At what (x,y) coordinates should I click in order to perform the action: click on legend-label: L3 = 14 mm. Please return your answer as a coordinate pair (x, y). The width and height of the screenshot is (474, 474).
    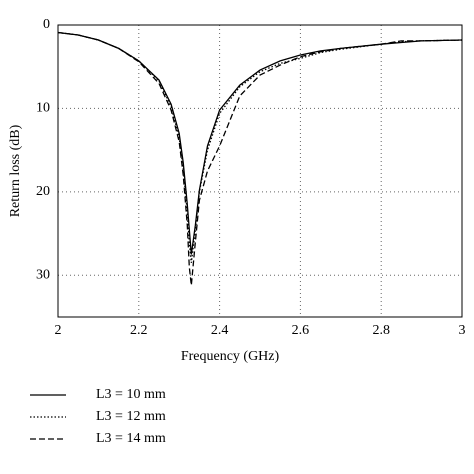
    Looking at the image, I should click on (131, 438).